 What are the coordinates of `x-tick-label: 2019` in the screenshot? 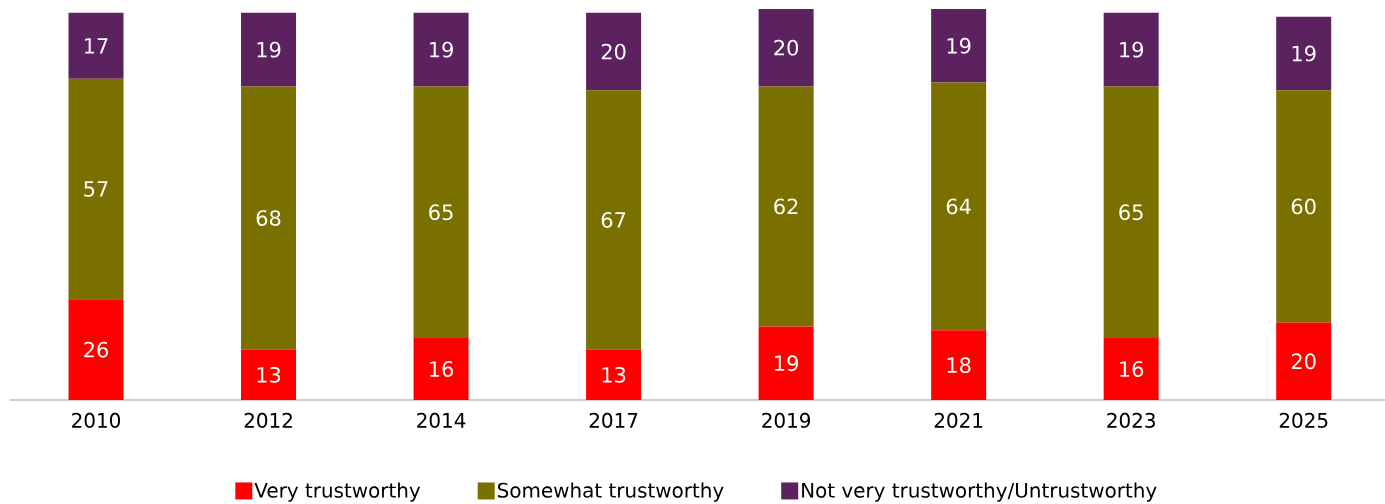 It's located at (786, 420).